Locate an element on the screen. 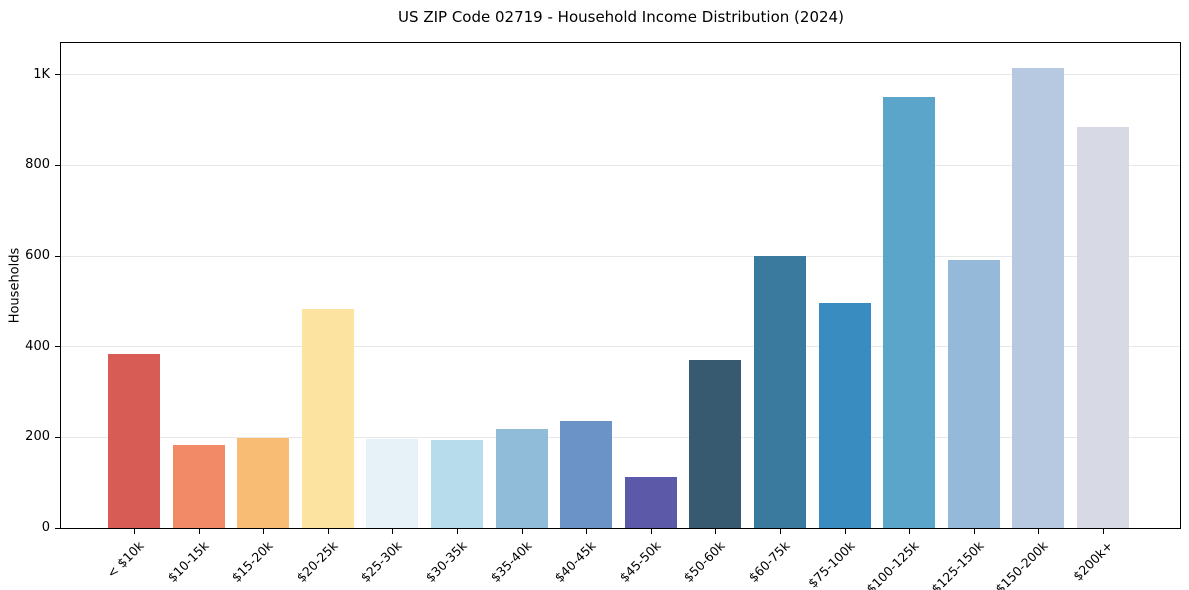 The height and width of the screenshot is (590, 1189). bar-$100-125k is located at coordinates (909, 312).